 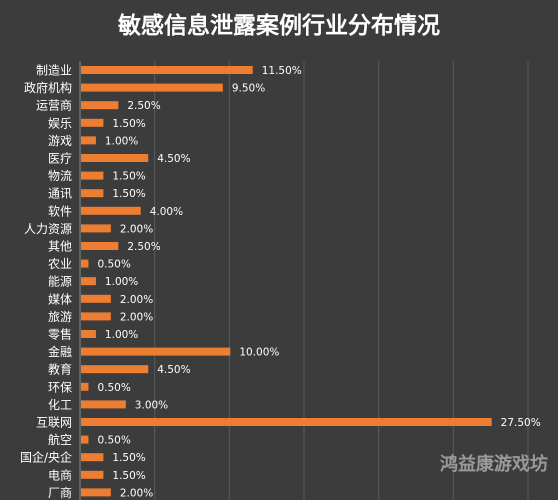 I want to click on bar-row: 制造业 11.50%, so click(x=169, y=71).